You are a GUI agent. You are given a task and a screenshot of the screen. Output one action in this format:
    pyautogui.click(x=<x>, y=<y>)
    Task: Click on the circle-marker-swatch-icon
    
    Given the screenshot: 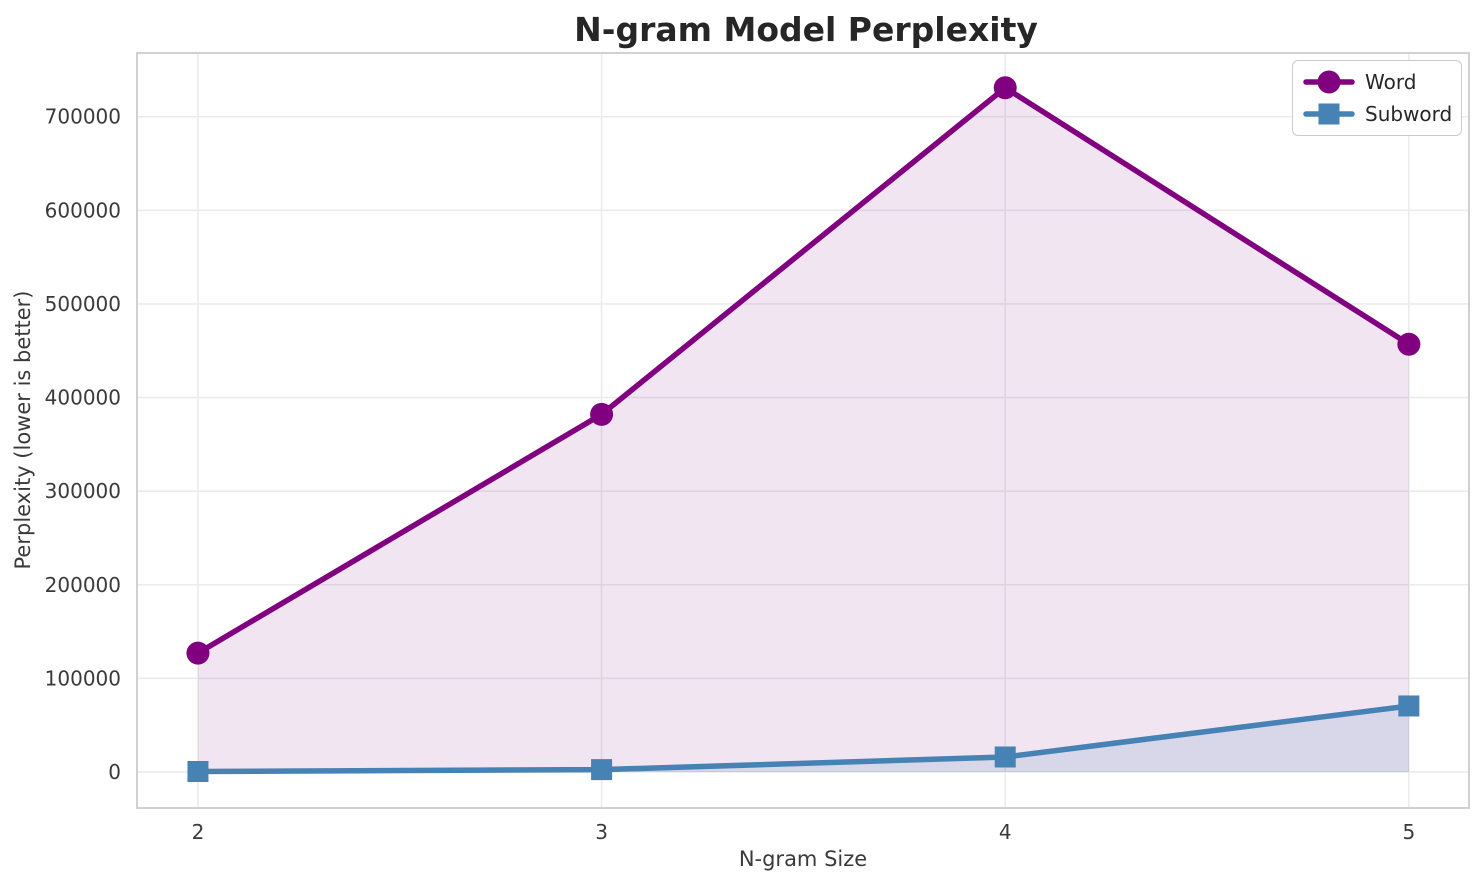 What is the action you would take?
    pyautogui.click(x=1329, y=82)
    